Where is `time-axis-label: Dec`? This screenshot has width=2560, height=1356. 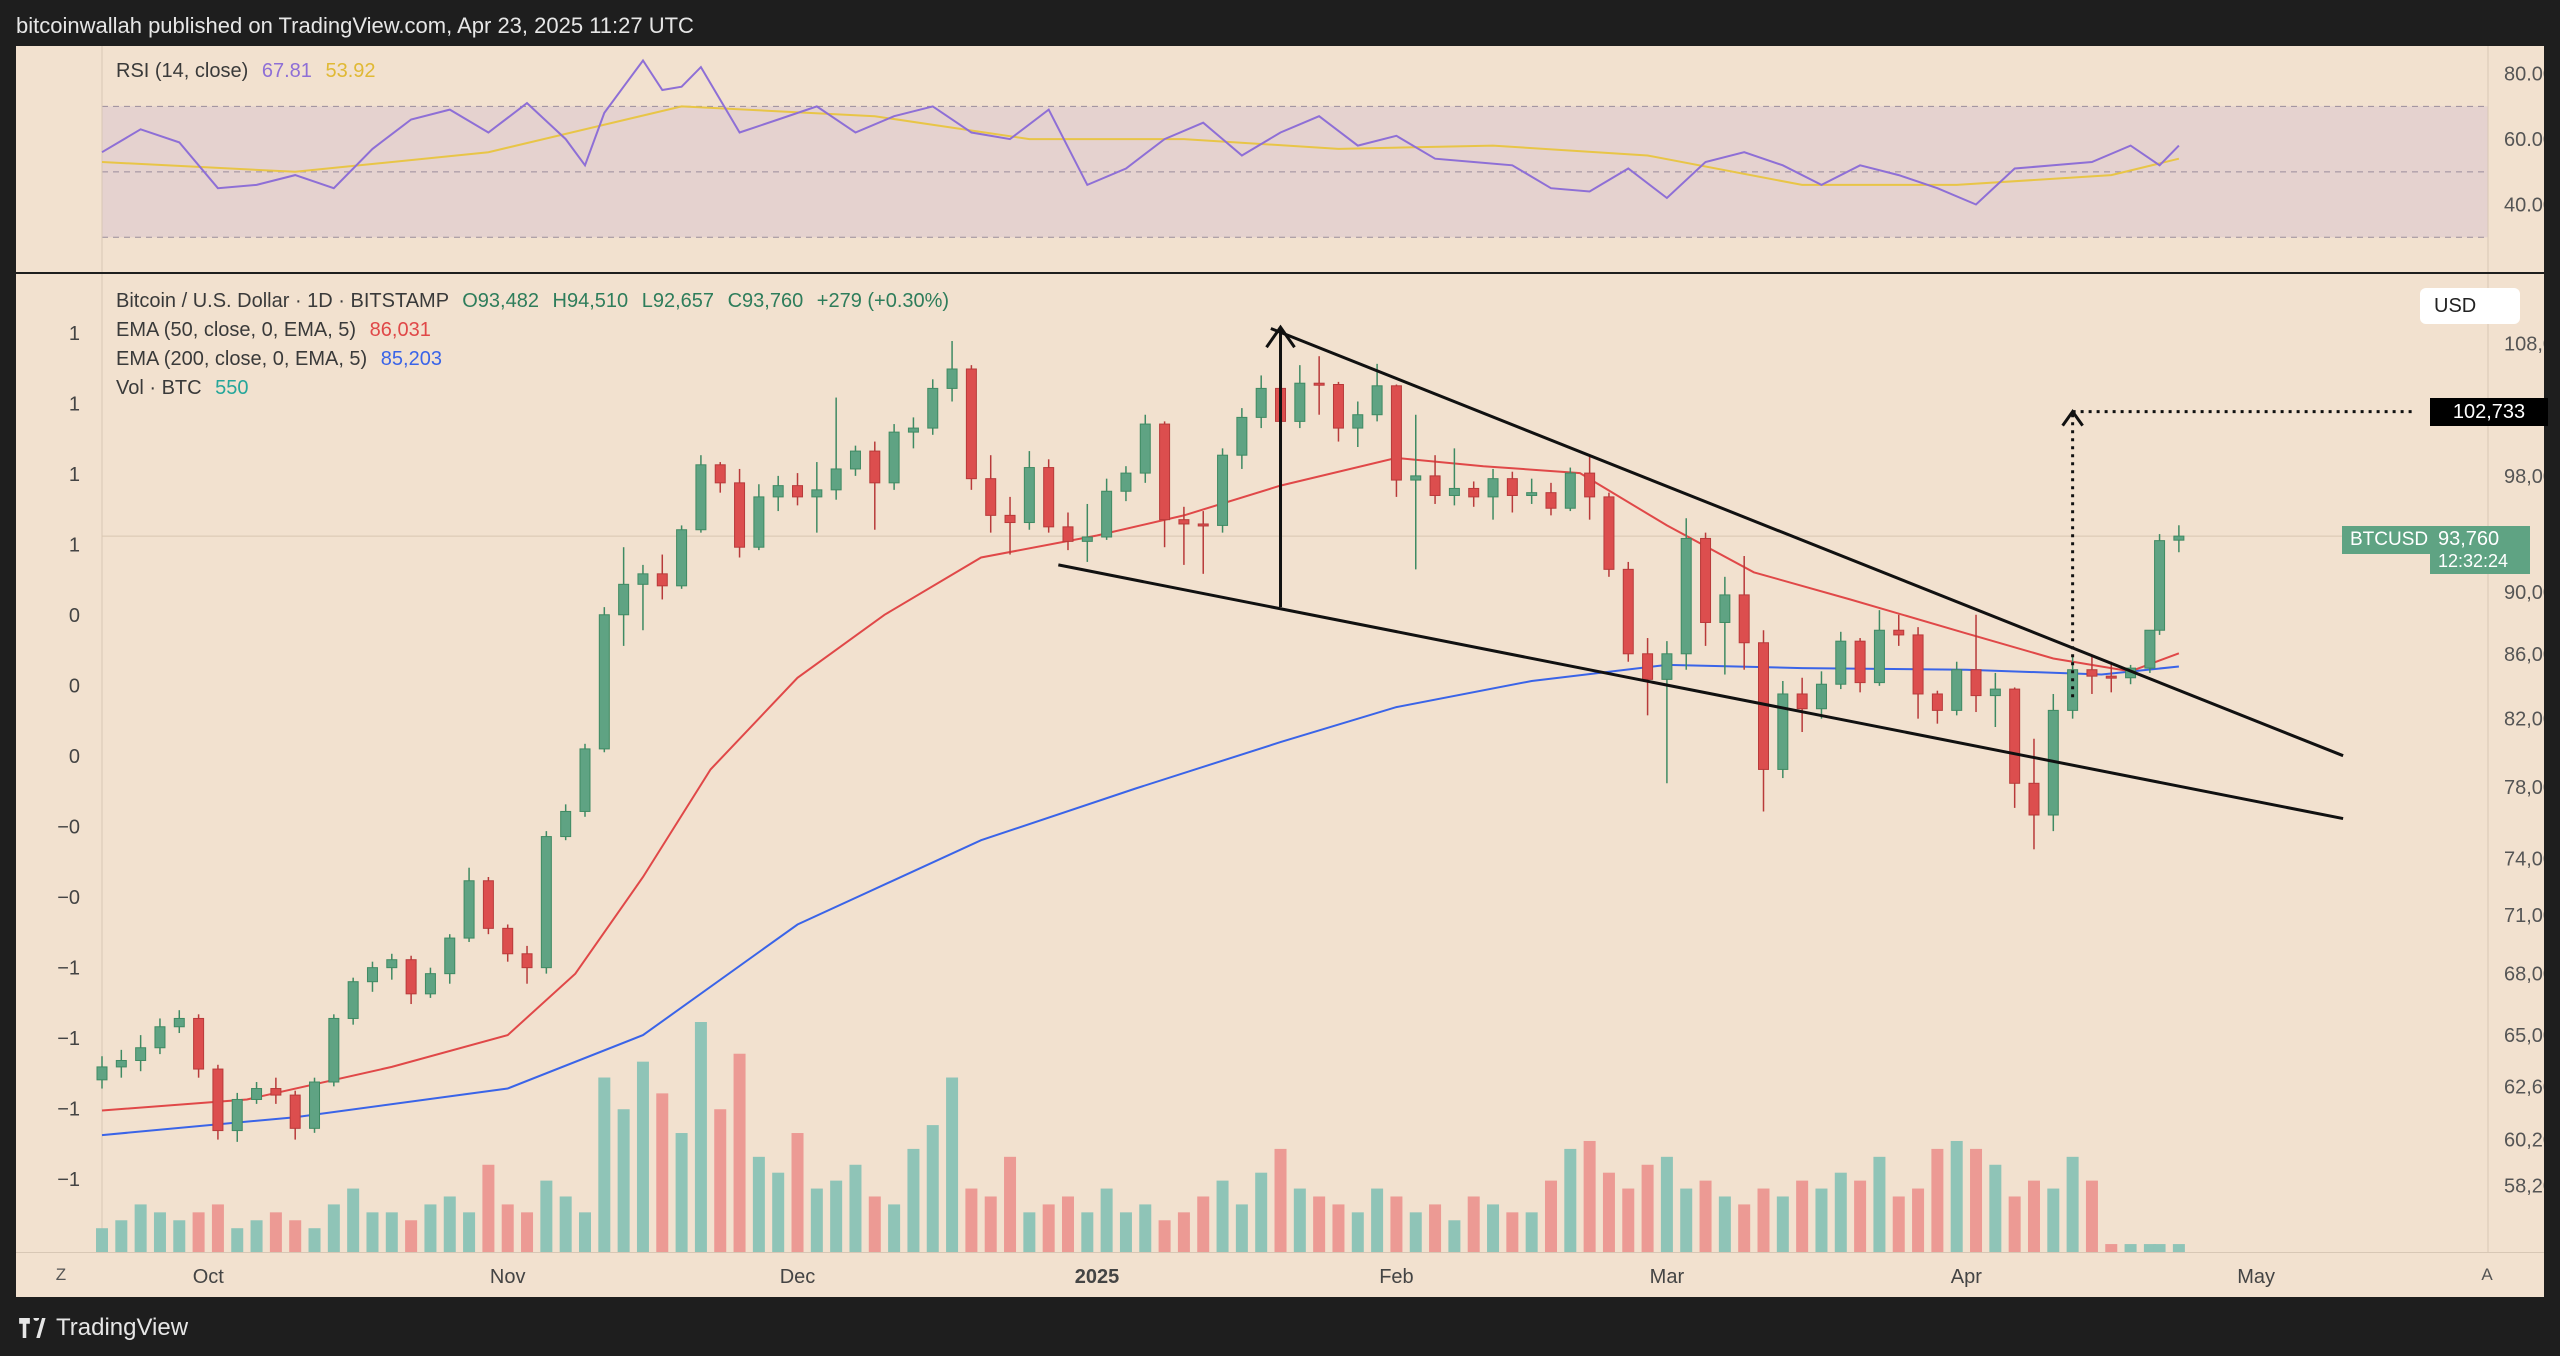 time-axis-label: Dec is located at coordinates (798, 1277).